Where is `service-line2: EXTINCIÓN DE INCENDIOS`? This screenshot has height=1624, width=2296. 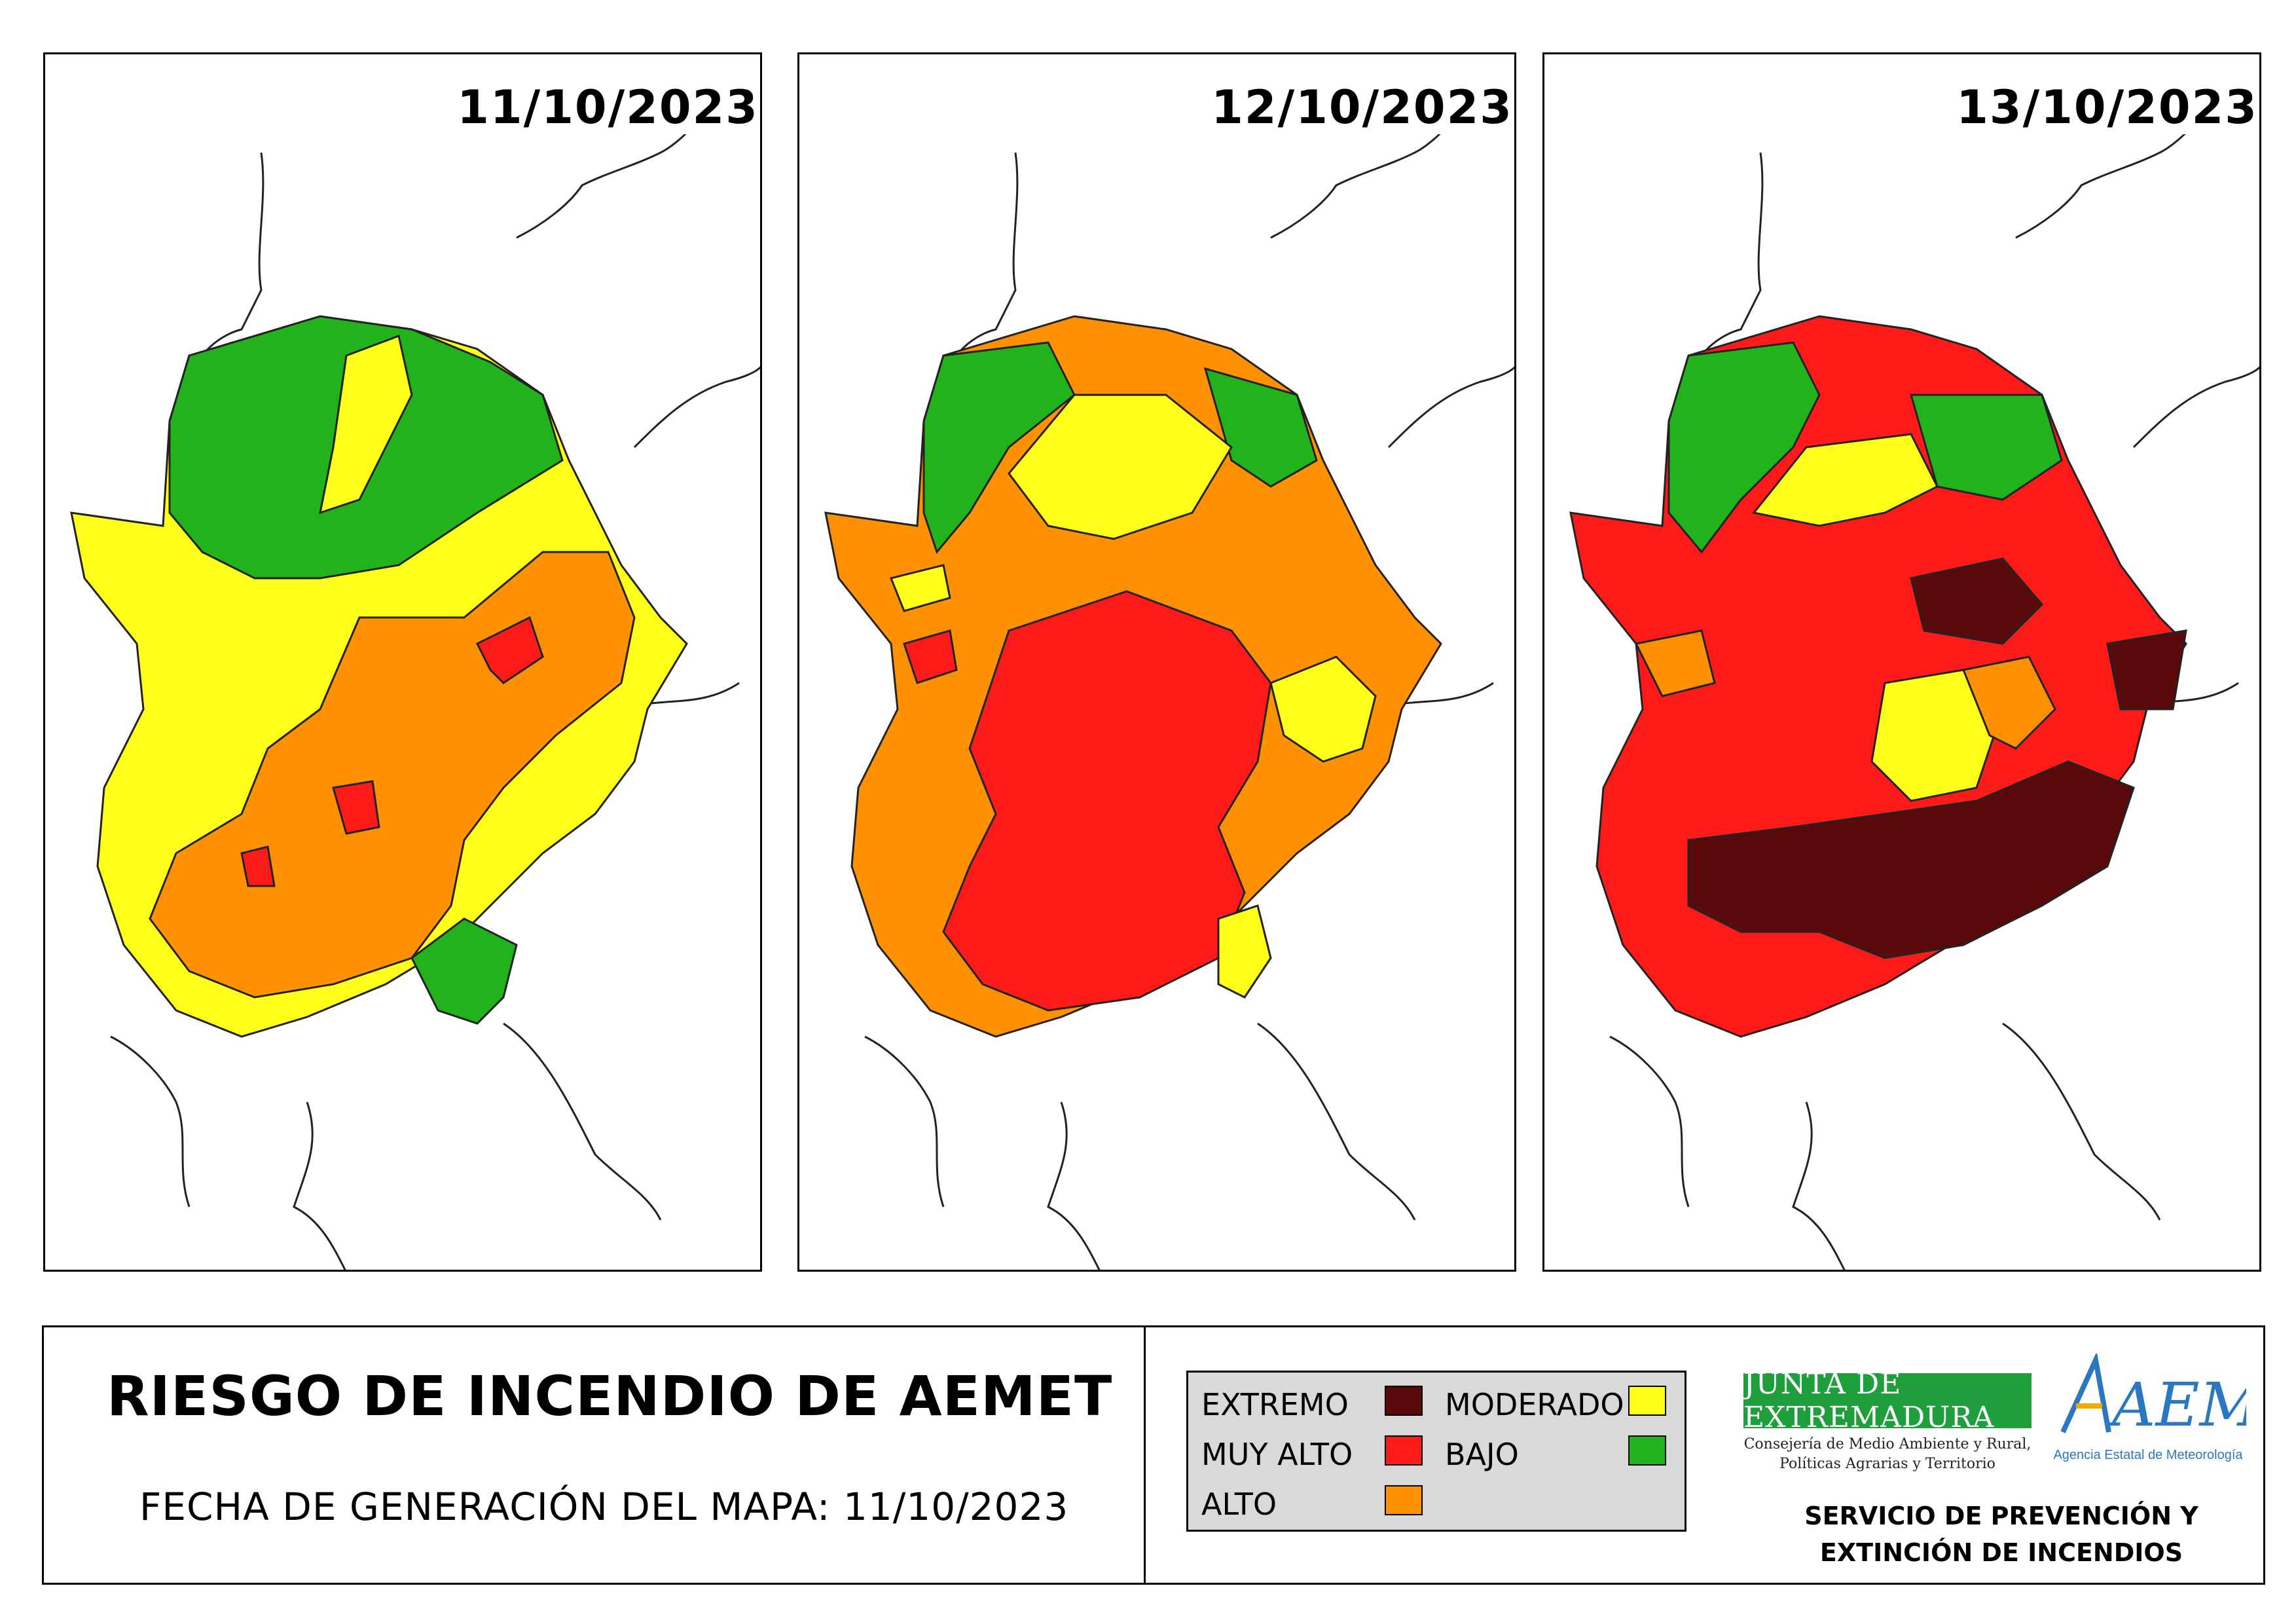
service-line2: EXTINCIÓN DE INCENDIOS is located at coordinates (2001, 1552).